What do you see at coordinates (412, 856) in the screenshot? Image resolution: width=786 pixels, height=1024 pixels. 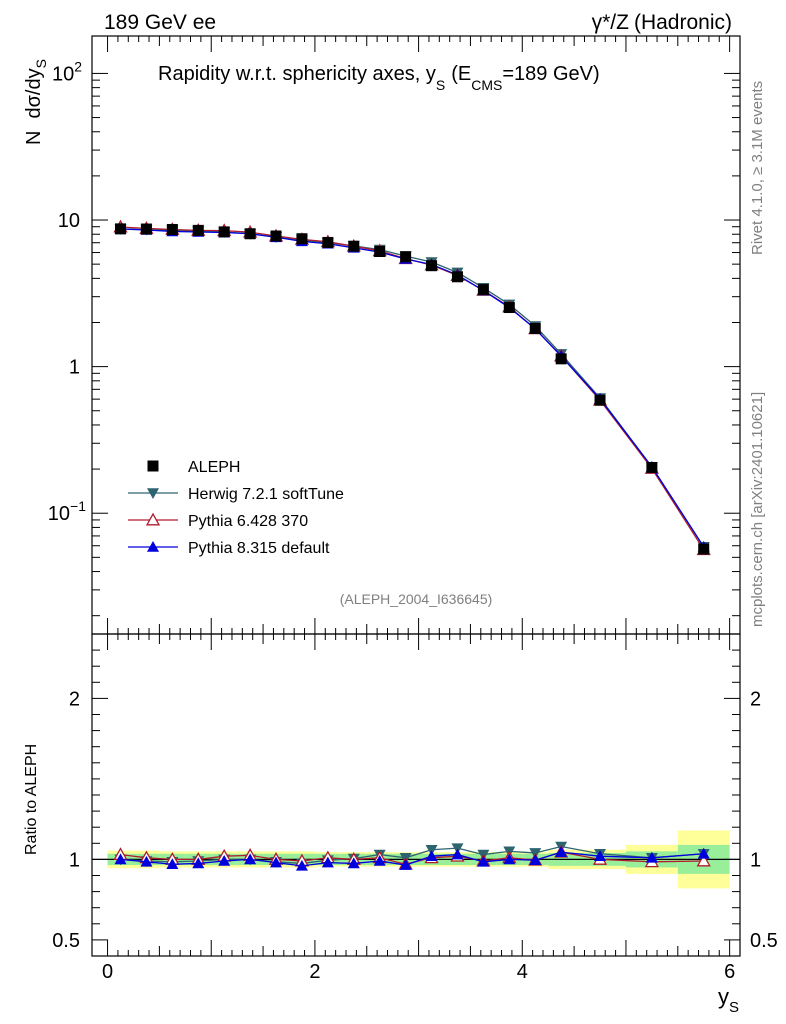 I see `ratio-series-layer` at bounding box center [412, 856].